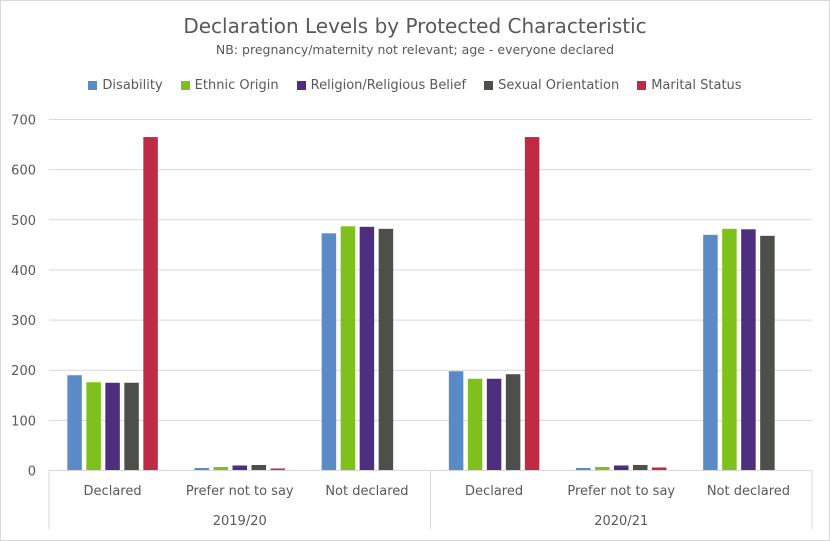  I want to click on legend-item: Ethnic Origin, so click(229, 85).